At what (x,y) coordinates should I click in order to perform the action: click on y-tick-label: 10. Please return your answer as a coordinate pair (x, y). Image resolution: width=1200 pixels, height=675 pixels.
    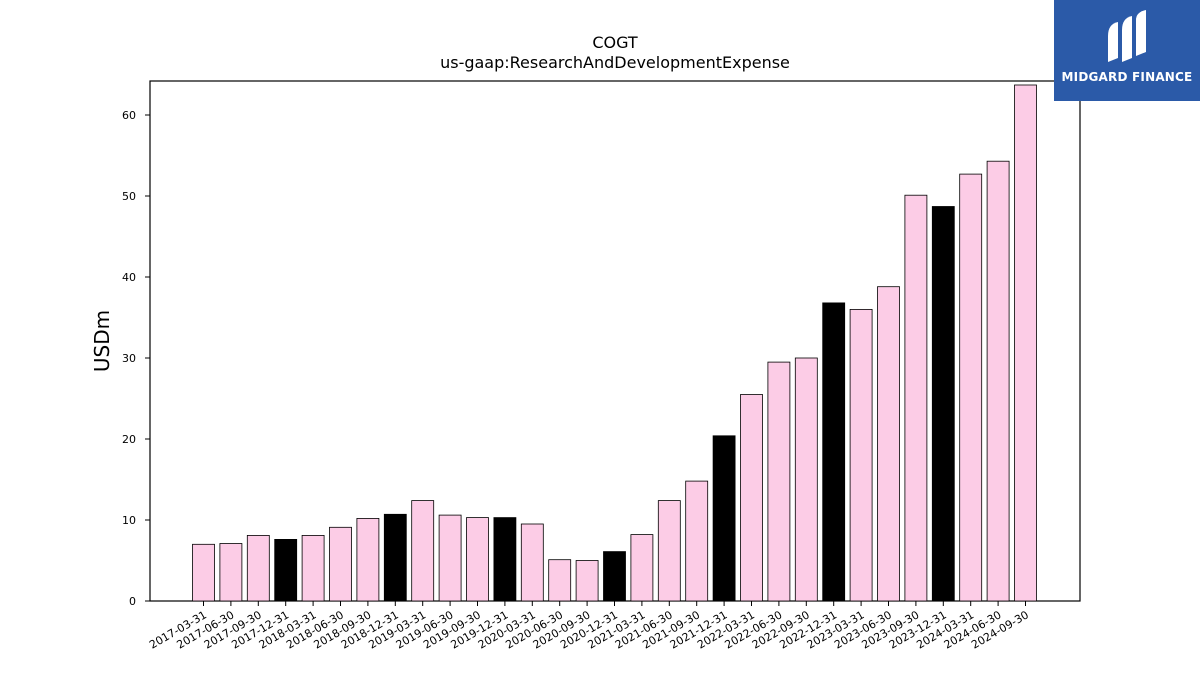
    Looking at the image, I should click on (129, 520).